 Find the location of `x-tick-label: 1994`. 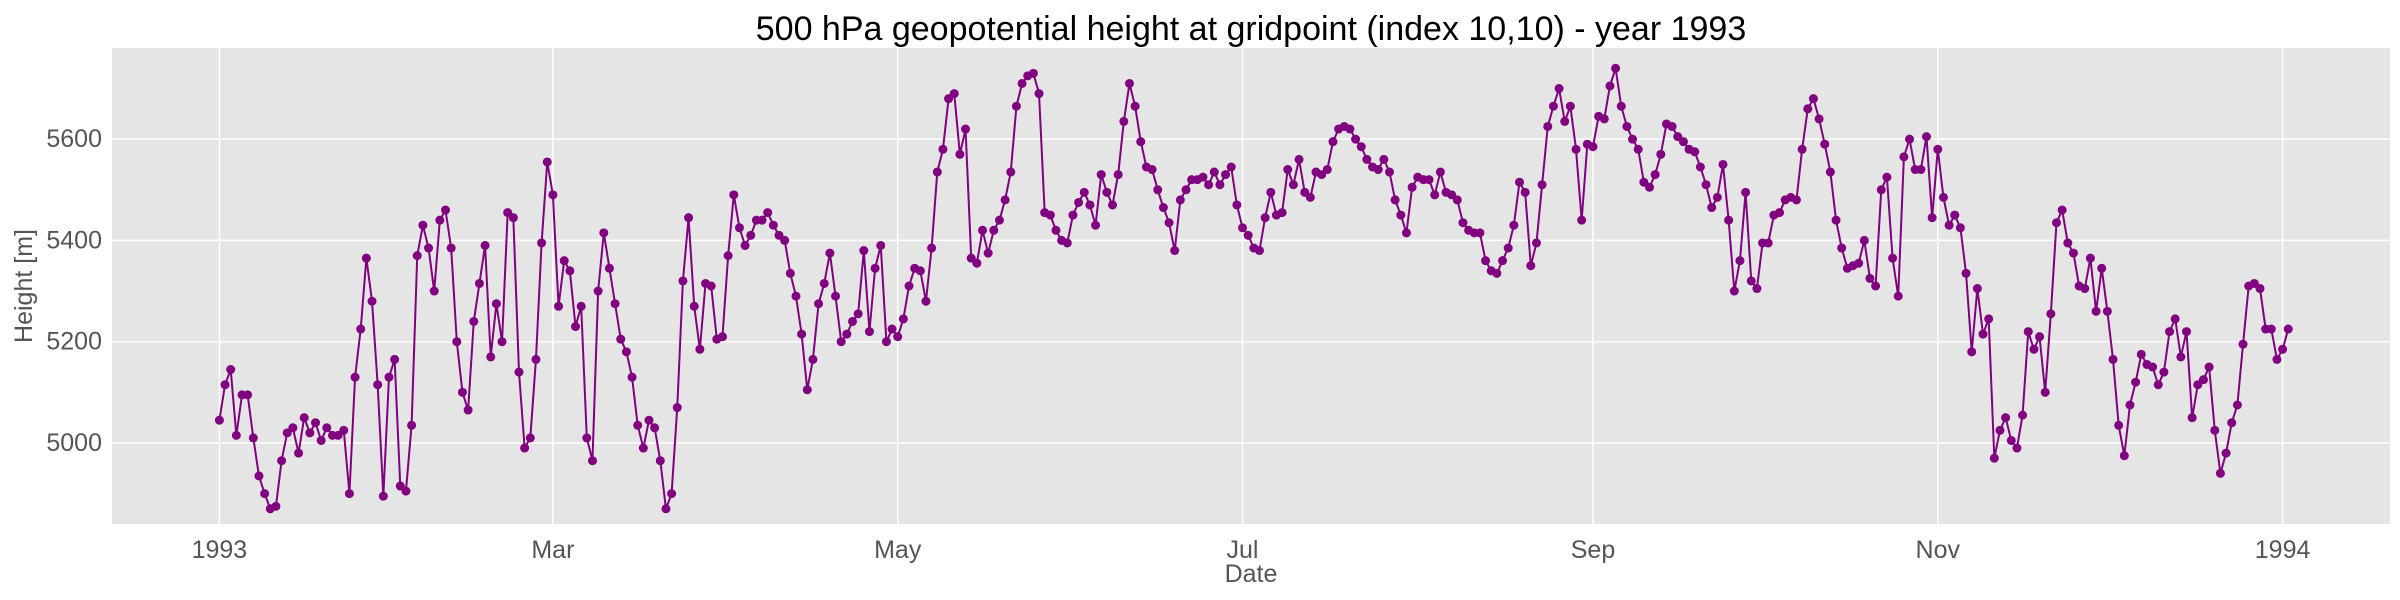

x-tick-label: 1994 is located at coordinates (2283, 550).